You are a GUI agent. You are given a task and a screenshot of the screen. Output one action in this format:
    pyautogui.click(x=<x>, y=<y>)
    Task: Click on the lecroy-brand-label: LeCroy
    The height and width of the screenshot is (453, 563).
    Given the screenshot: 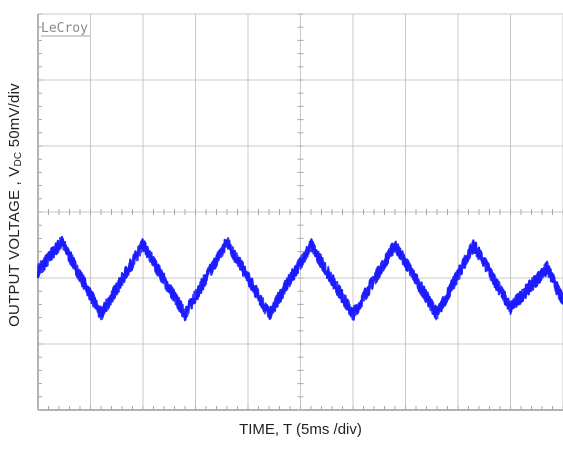 What is the action you would take?
    pyautogui.click(x=64, y=28)
    